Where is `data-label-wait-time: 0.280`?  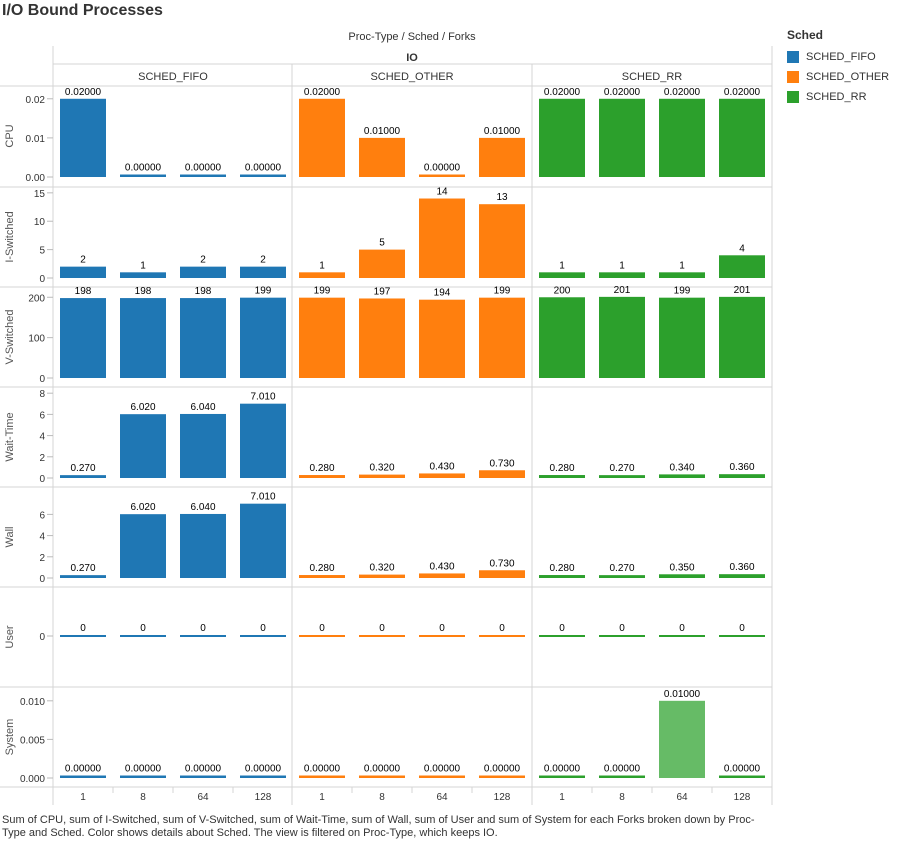 data-label-wait-time: 0.280 is located at coordinates (561, 468).